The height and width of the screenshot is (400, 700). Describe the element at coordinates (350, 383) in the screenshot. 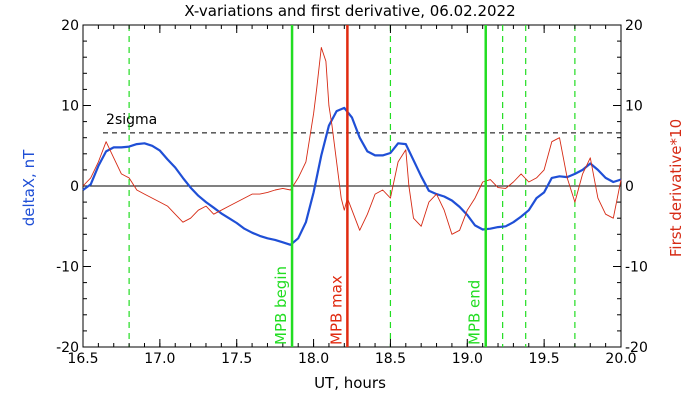

I see `x-axis-label: UT, hours` at that location.